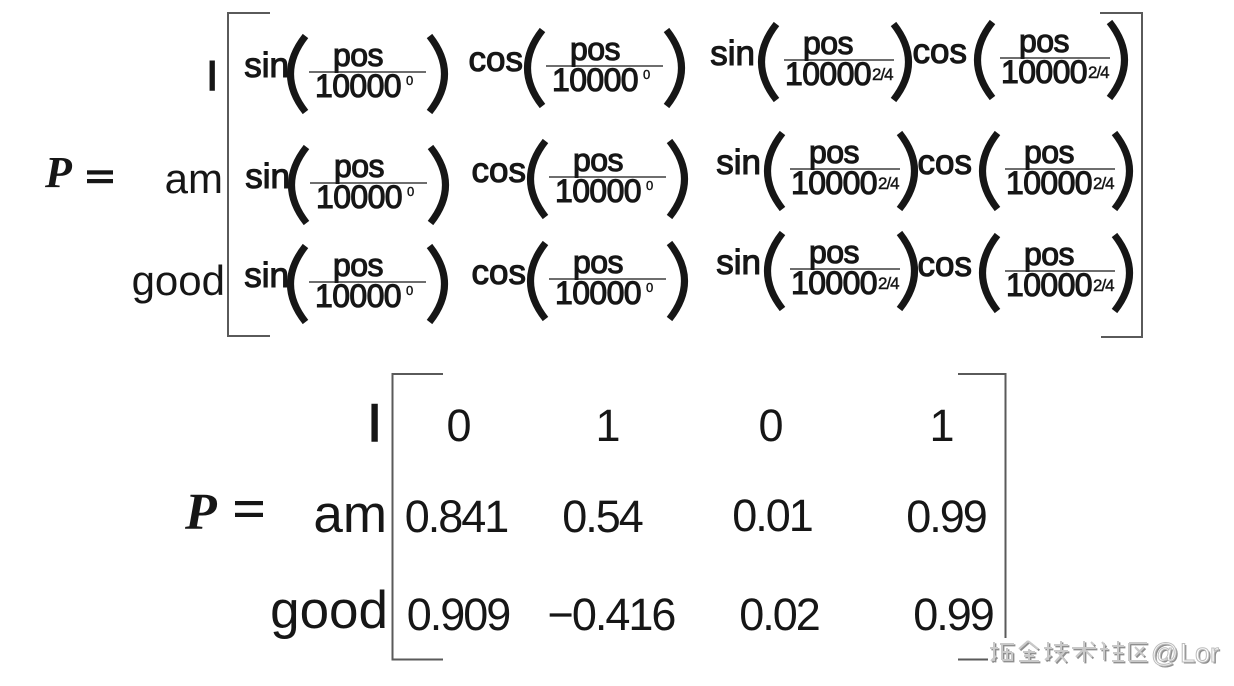 The image size is (1234, 686). Describe the element at coordinates (456, 516) in the screenshot. I see `svg-text: 0.841` at that location.